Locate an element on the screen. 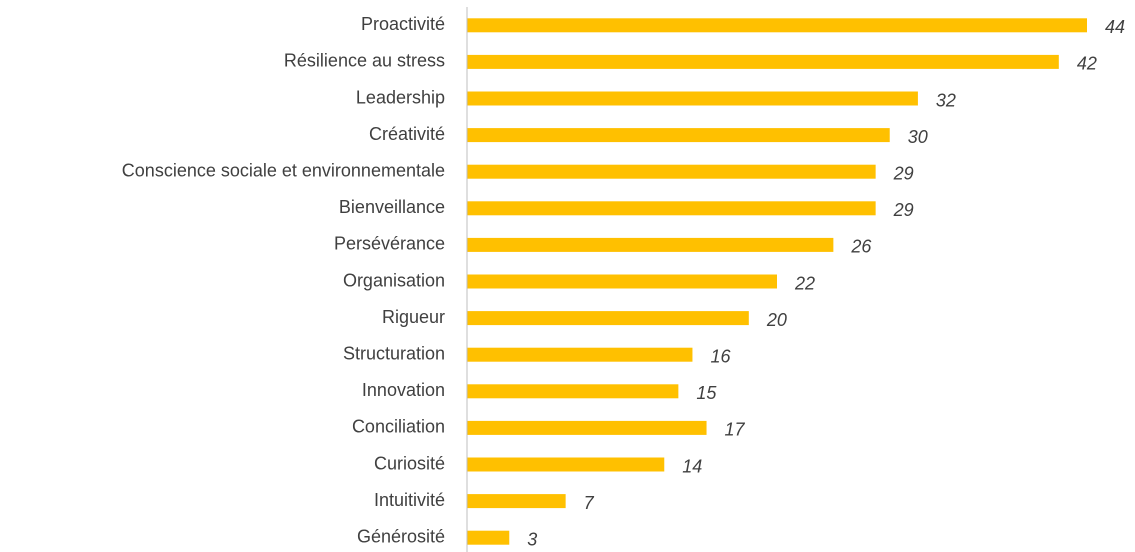  category-label: Persévérance is located at coordinates (389, 244).